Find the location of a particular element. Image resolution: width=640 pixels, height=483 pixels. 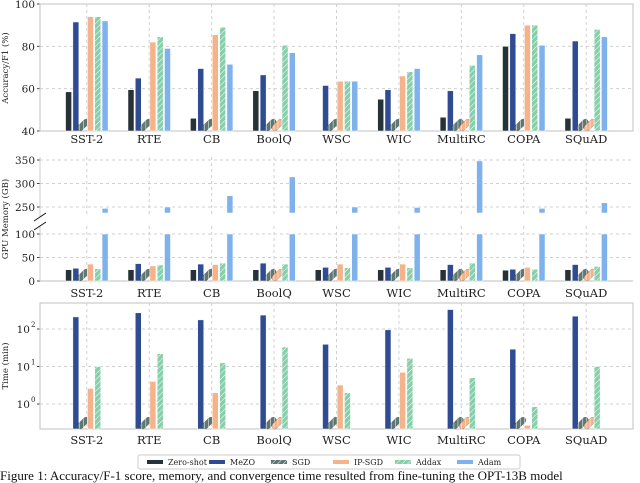

mem-bar-zero-shot-copa is located at coordinates (505, 275).